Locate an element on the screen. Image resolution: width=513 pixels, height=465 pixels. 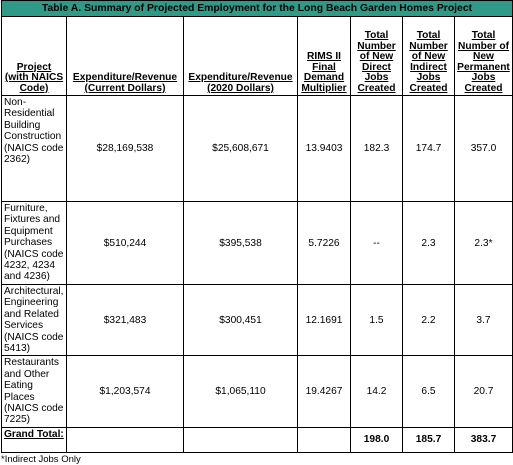
data-cell: 2.3* is located at coordinates (483, 243).